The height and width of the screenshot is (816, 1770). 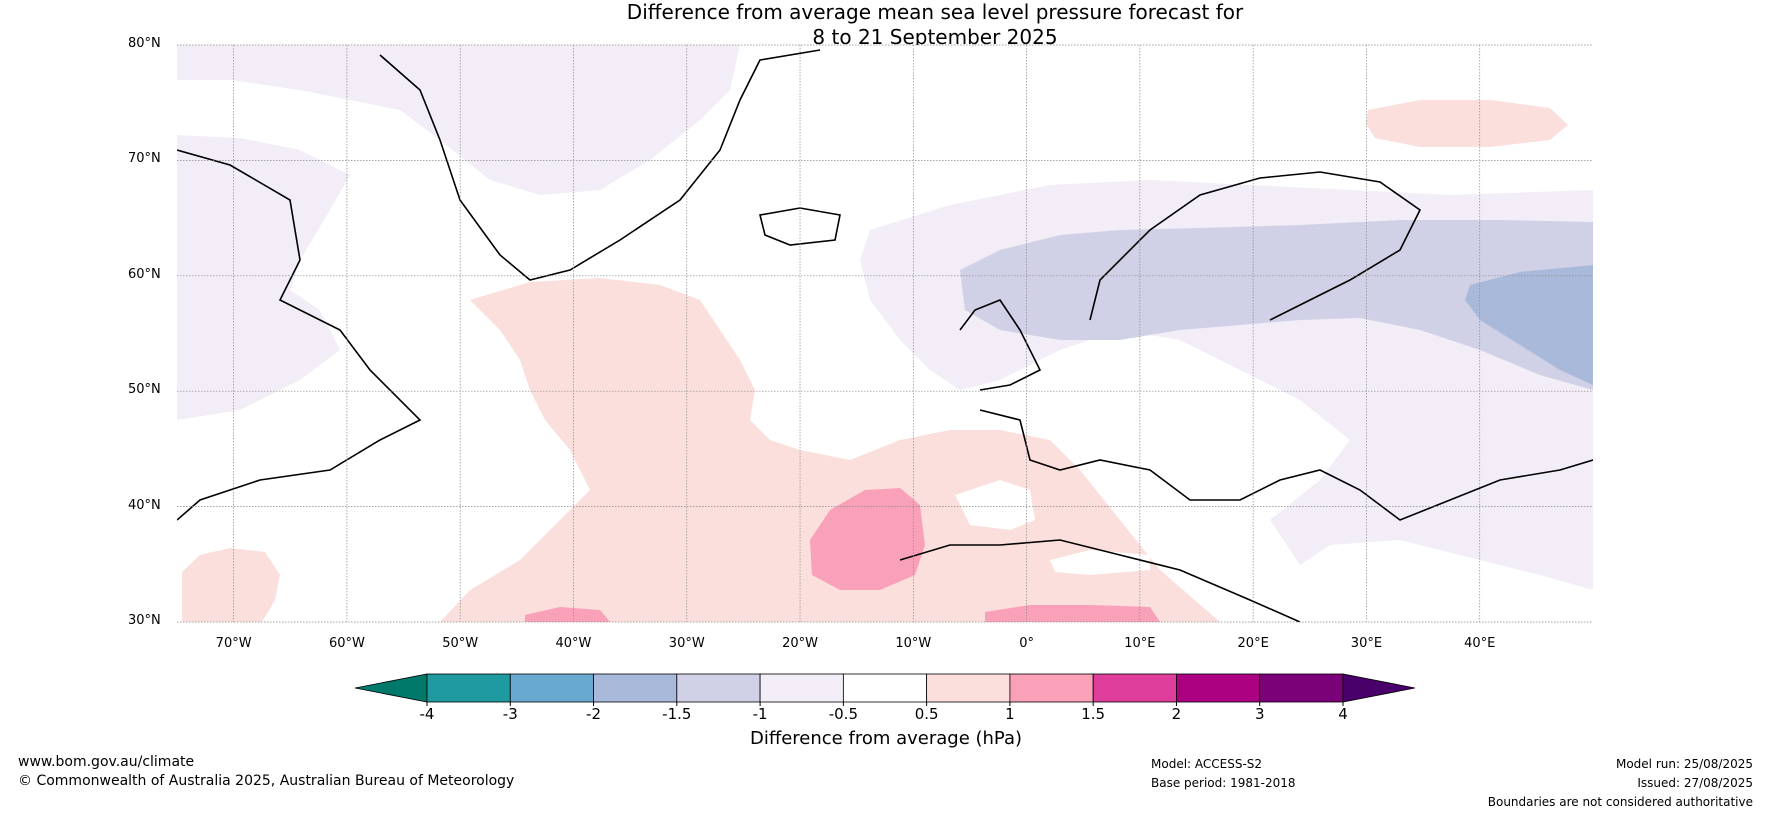 I want to click on lat-label: 30°N, so click(x=144, y=620).